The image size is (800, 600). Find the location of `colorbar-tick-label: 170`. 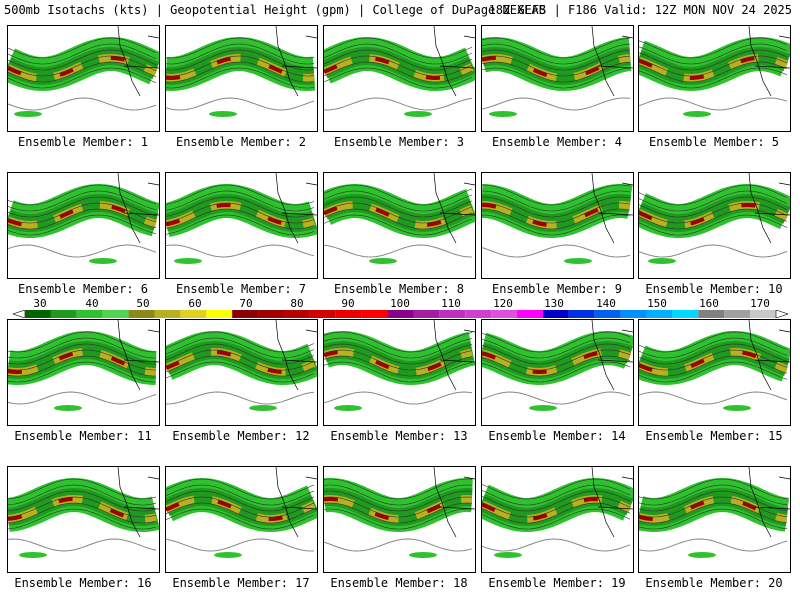

colorbar-tick-label: 170 is located at coordinates (760, 303).